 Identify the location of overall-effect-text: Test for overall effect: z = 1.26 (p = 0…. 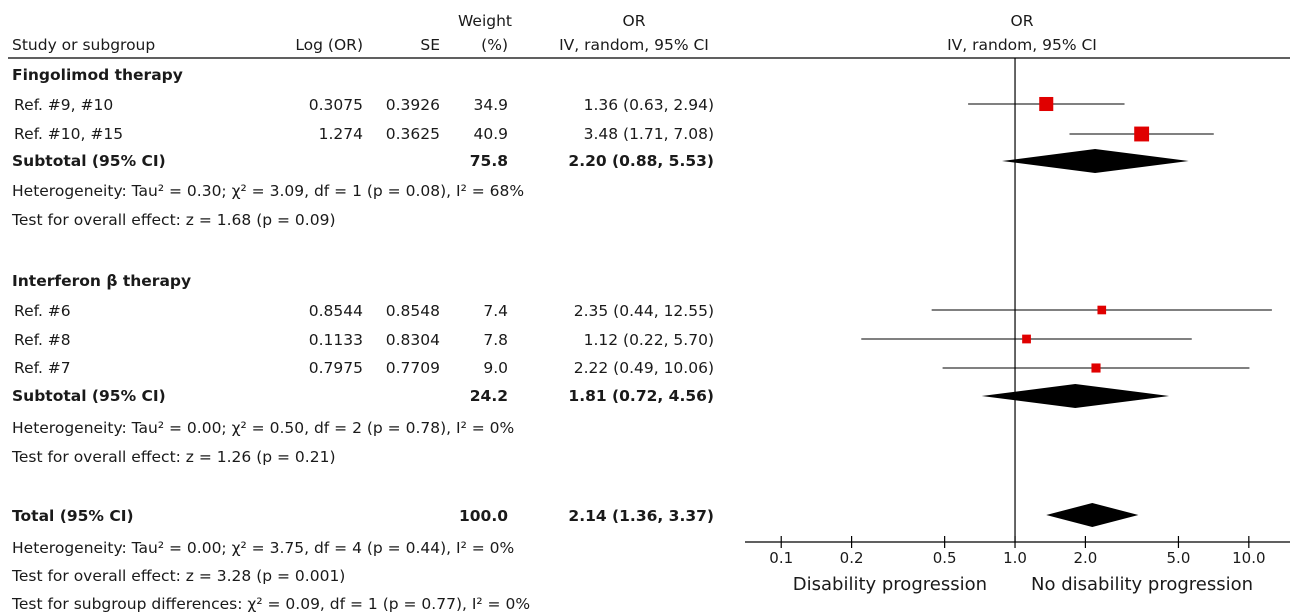
(173, 457).